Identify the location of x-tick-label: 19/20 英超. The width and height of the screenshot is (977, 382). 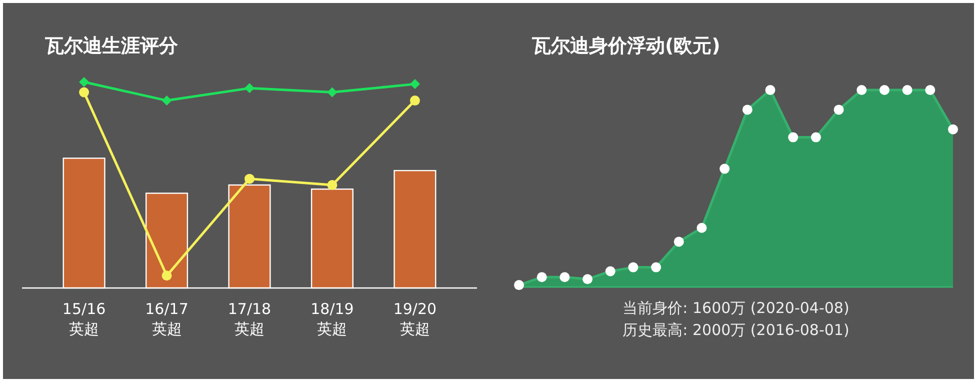
(415, 319).